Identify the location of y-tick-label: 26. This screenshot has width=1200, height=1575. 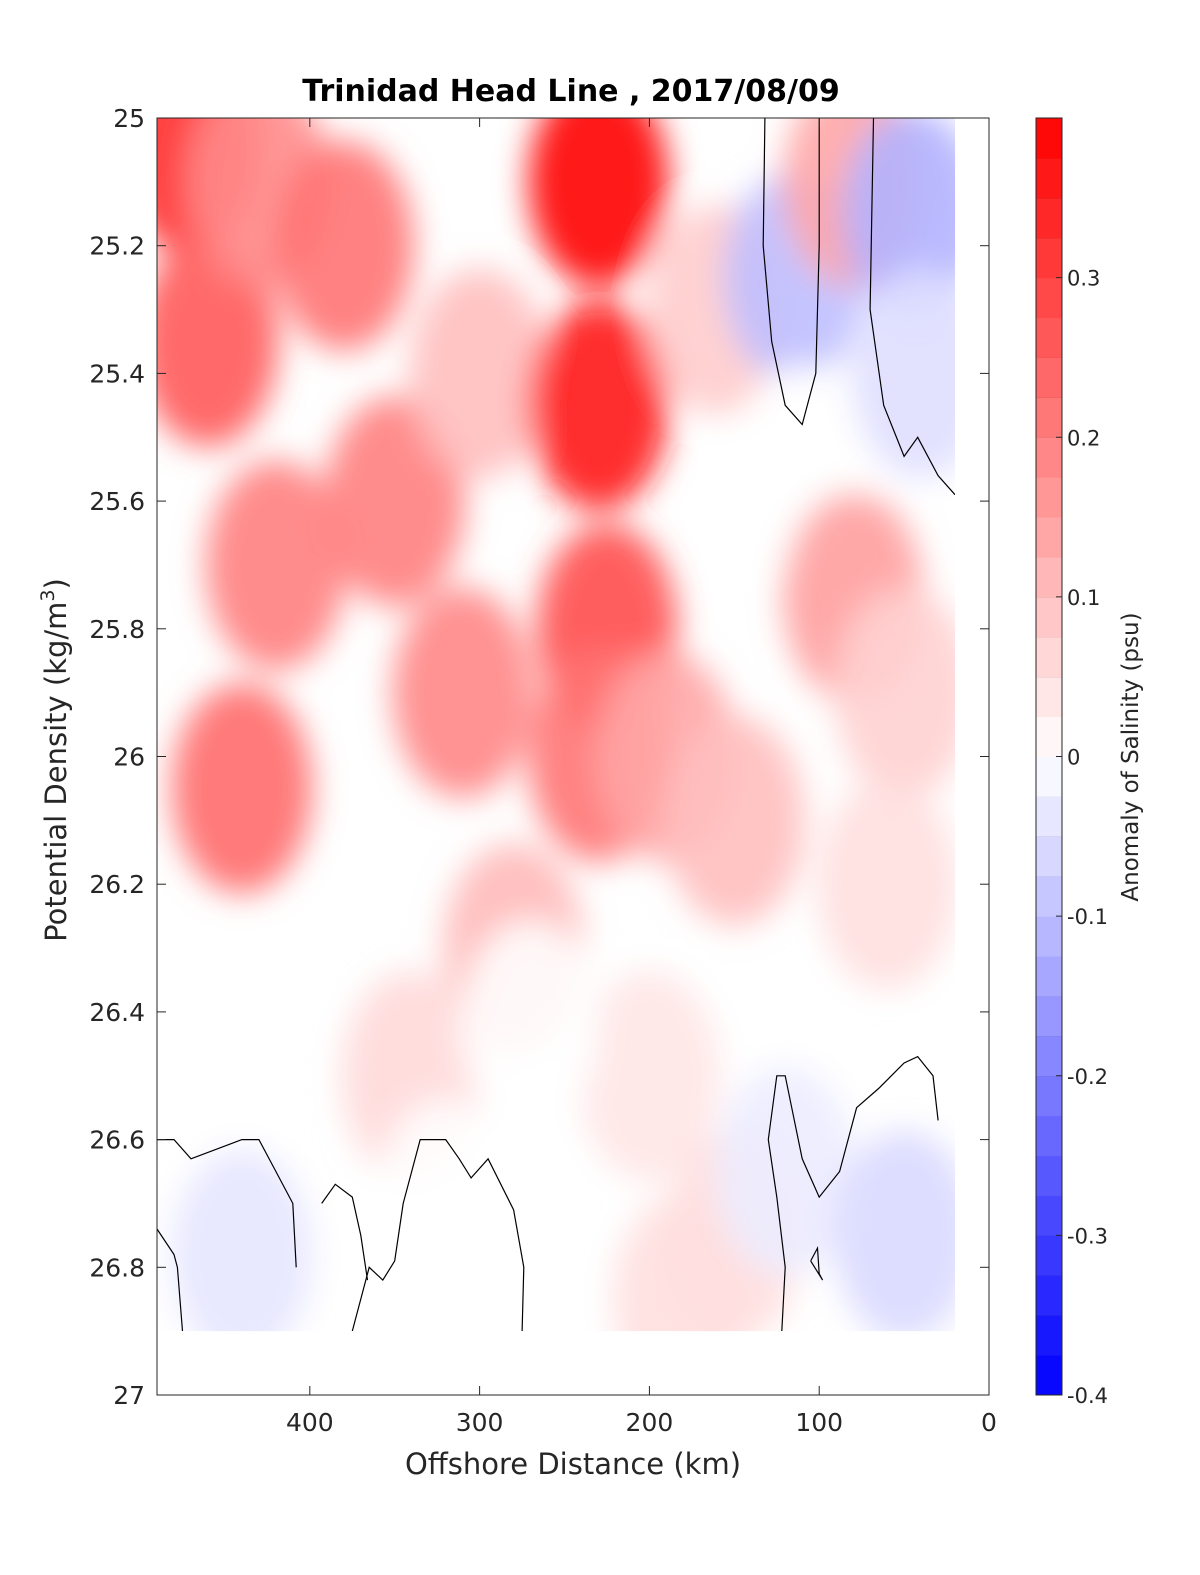
(129, 757).